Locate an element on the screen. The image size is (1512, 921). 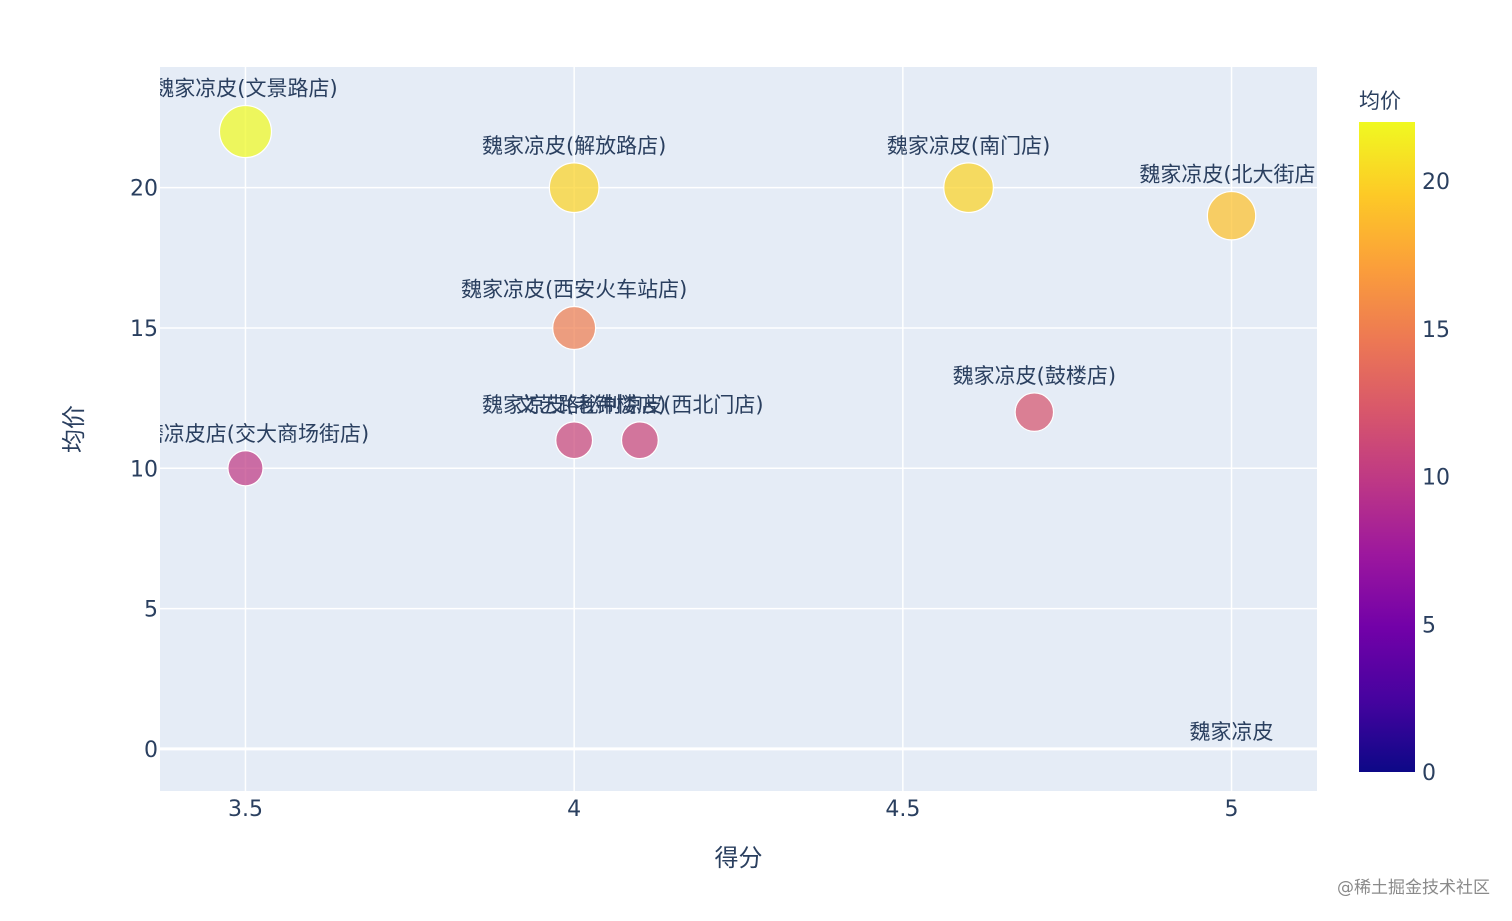
colorbar-ticks: 0 5 10 15 20 is located at coordinates (1436, 478).